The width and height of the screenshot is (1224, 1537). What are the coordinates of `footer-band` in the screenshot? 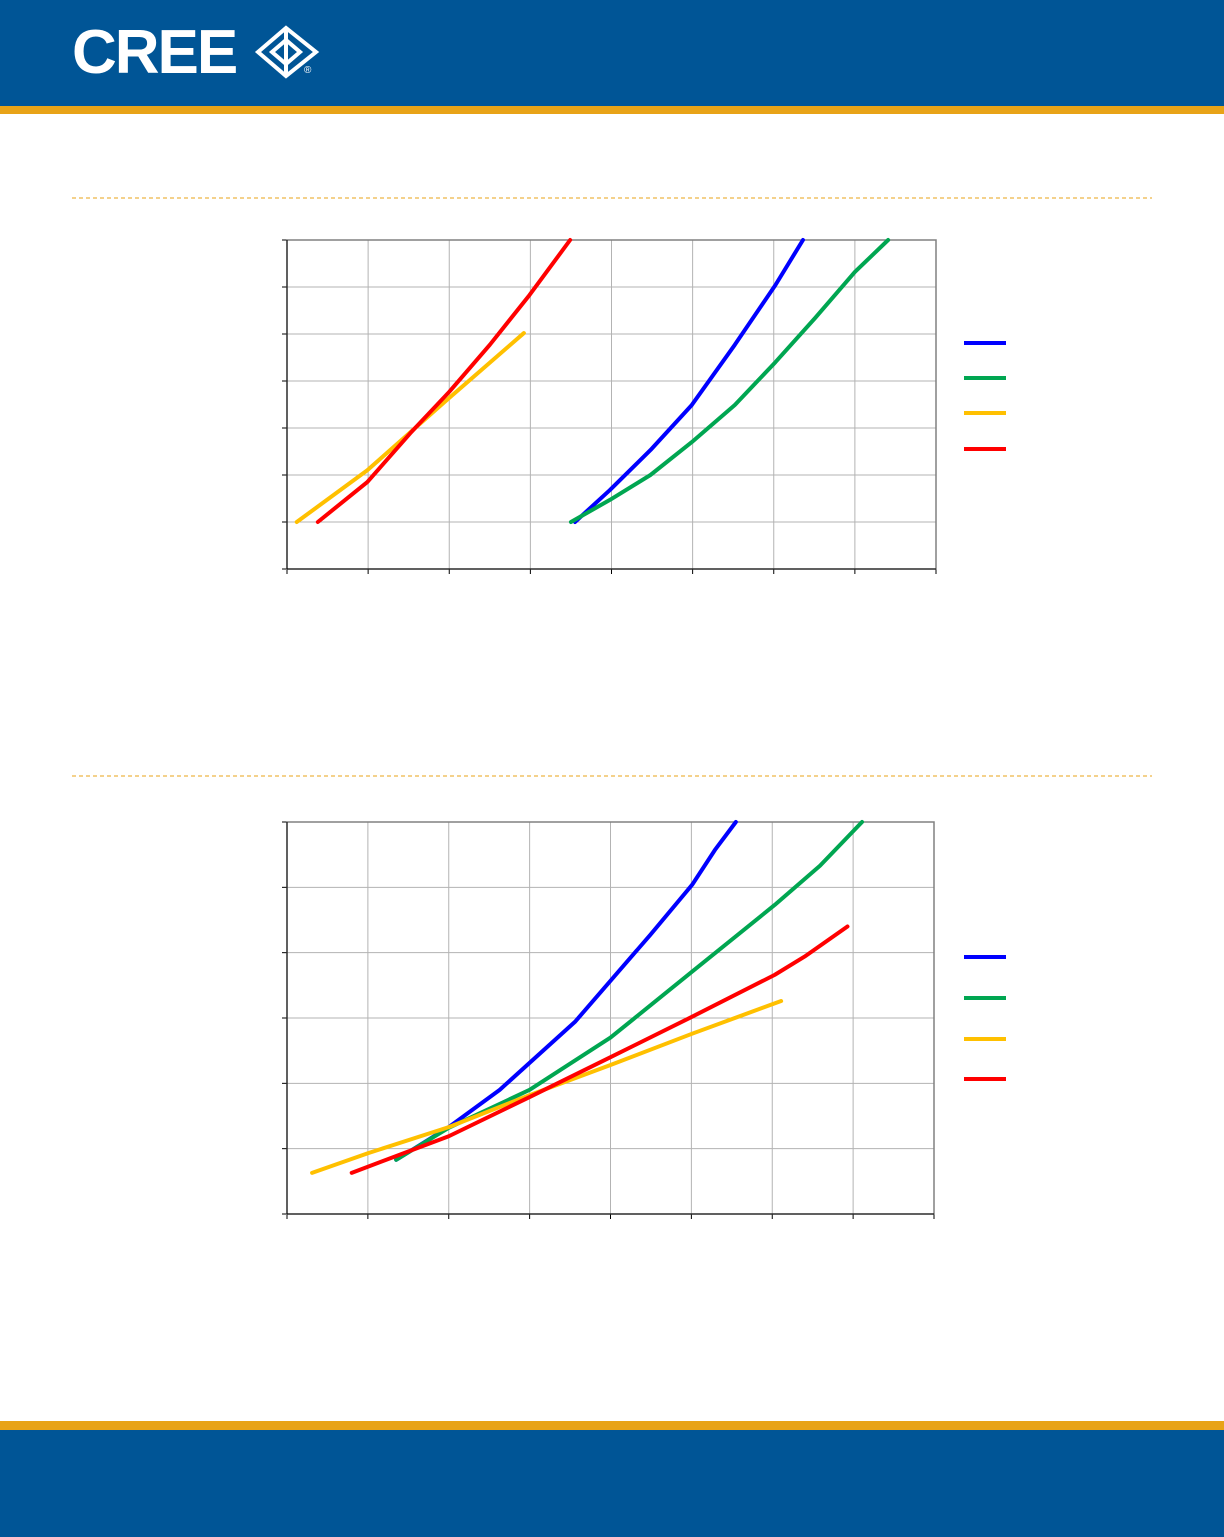 It's located at (612, 1483).